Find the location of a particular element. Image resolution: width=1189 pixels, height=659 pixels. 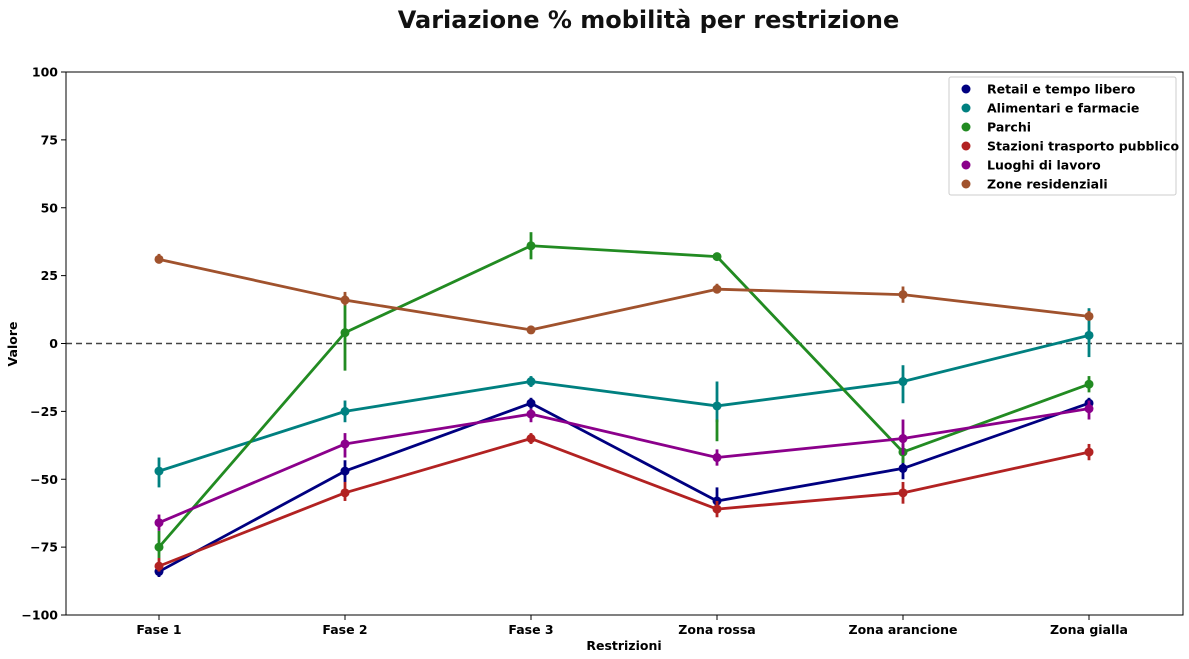

legend-label: Parchi is located at coordinates (1009, 127).